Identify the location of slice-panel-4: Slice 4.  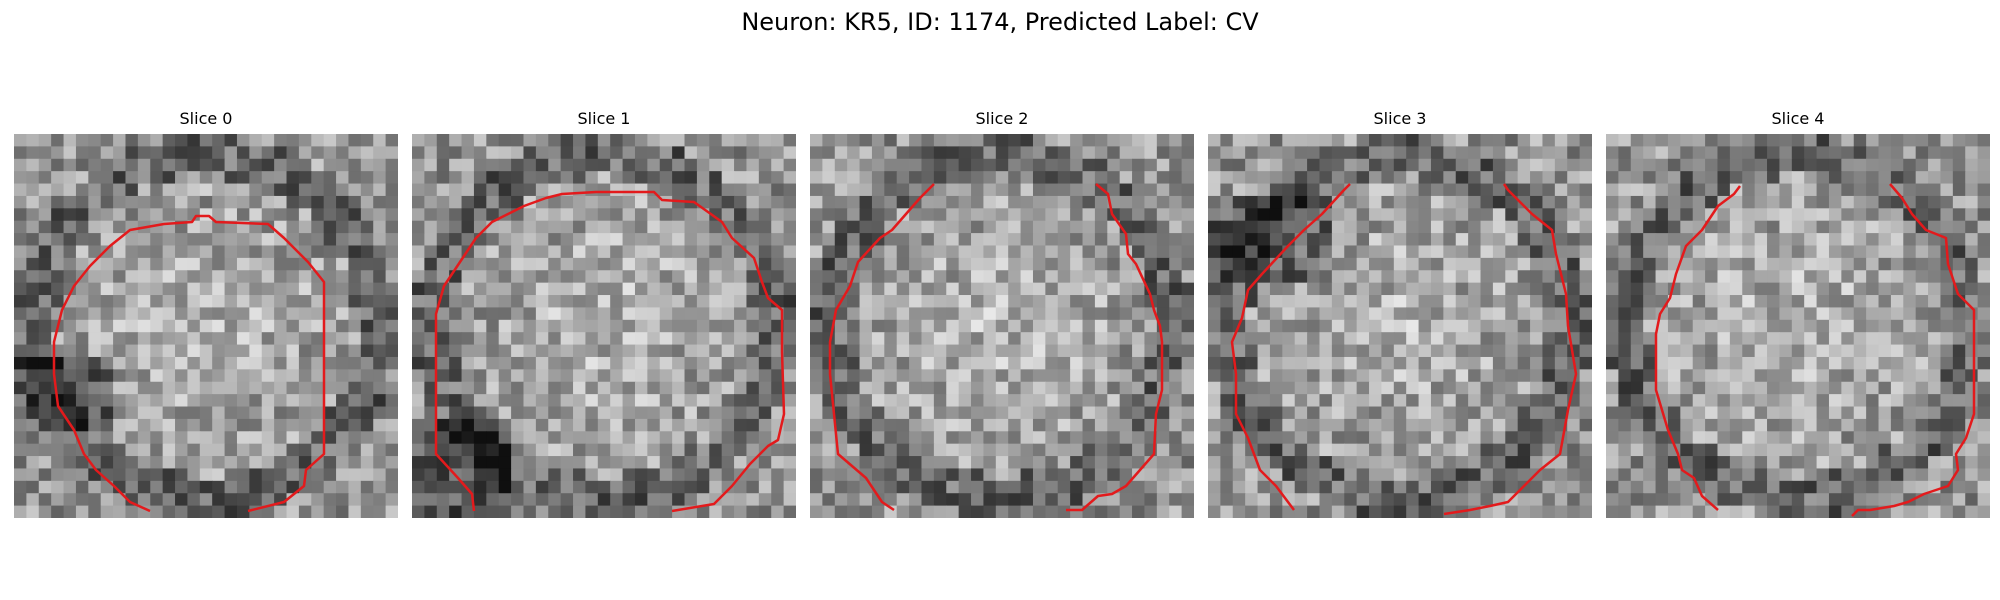
(1798, 313).